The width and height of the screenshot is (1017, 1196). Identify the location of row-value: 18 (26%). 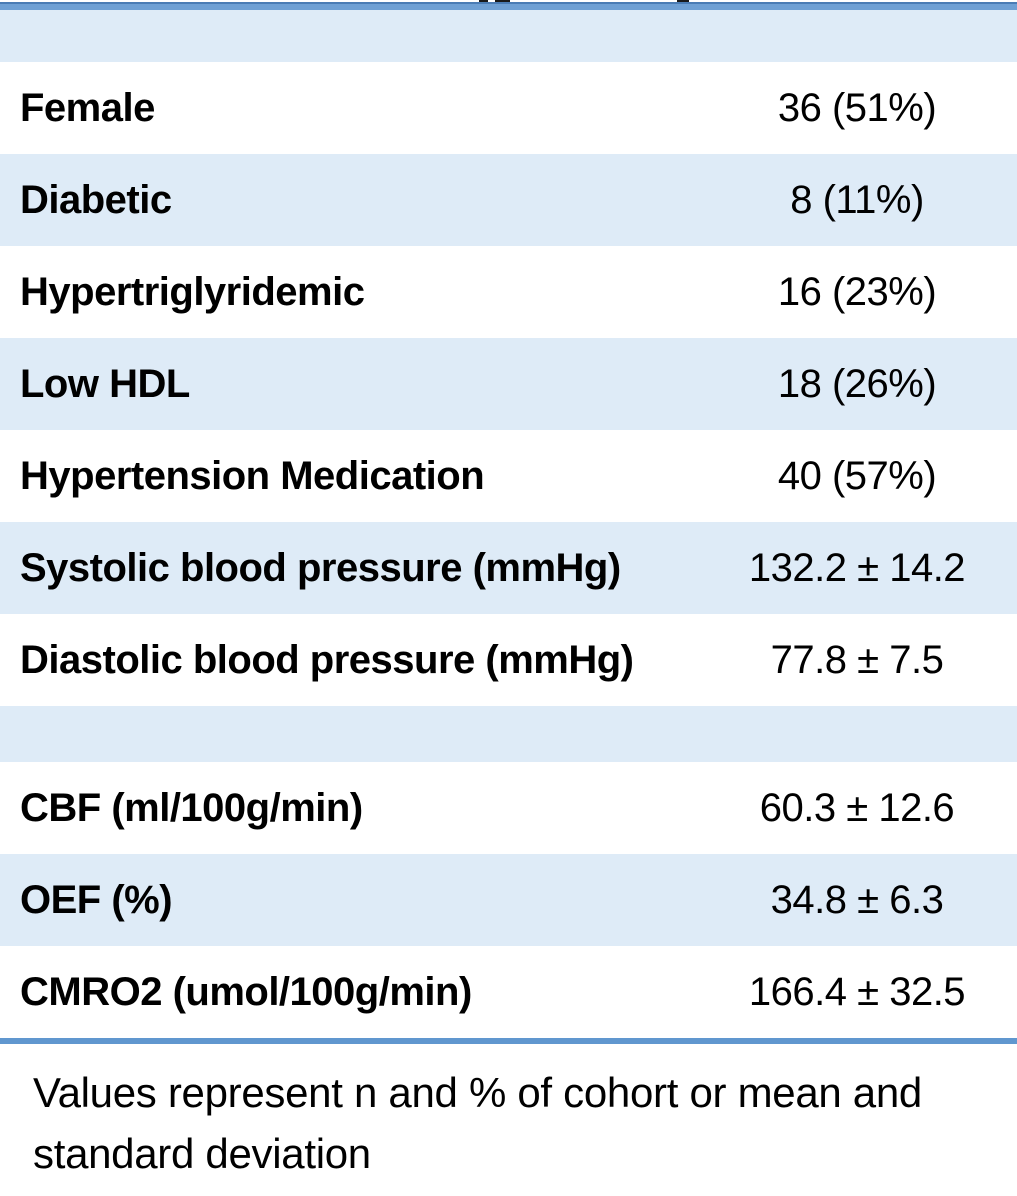
(857, 383).